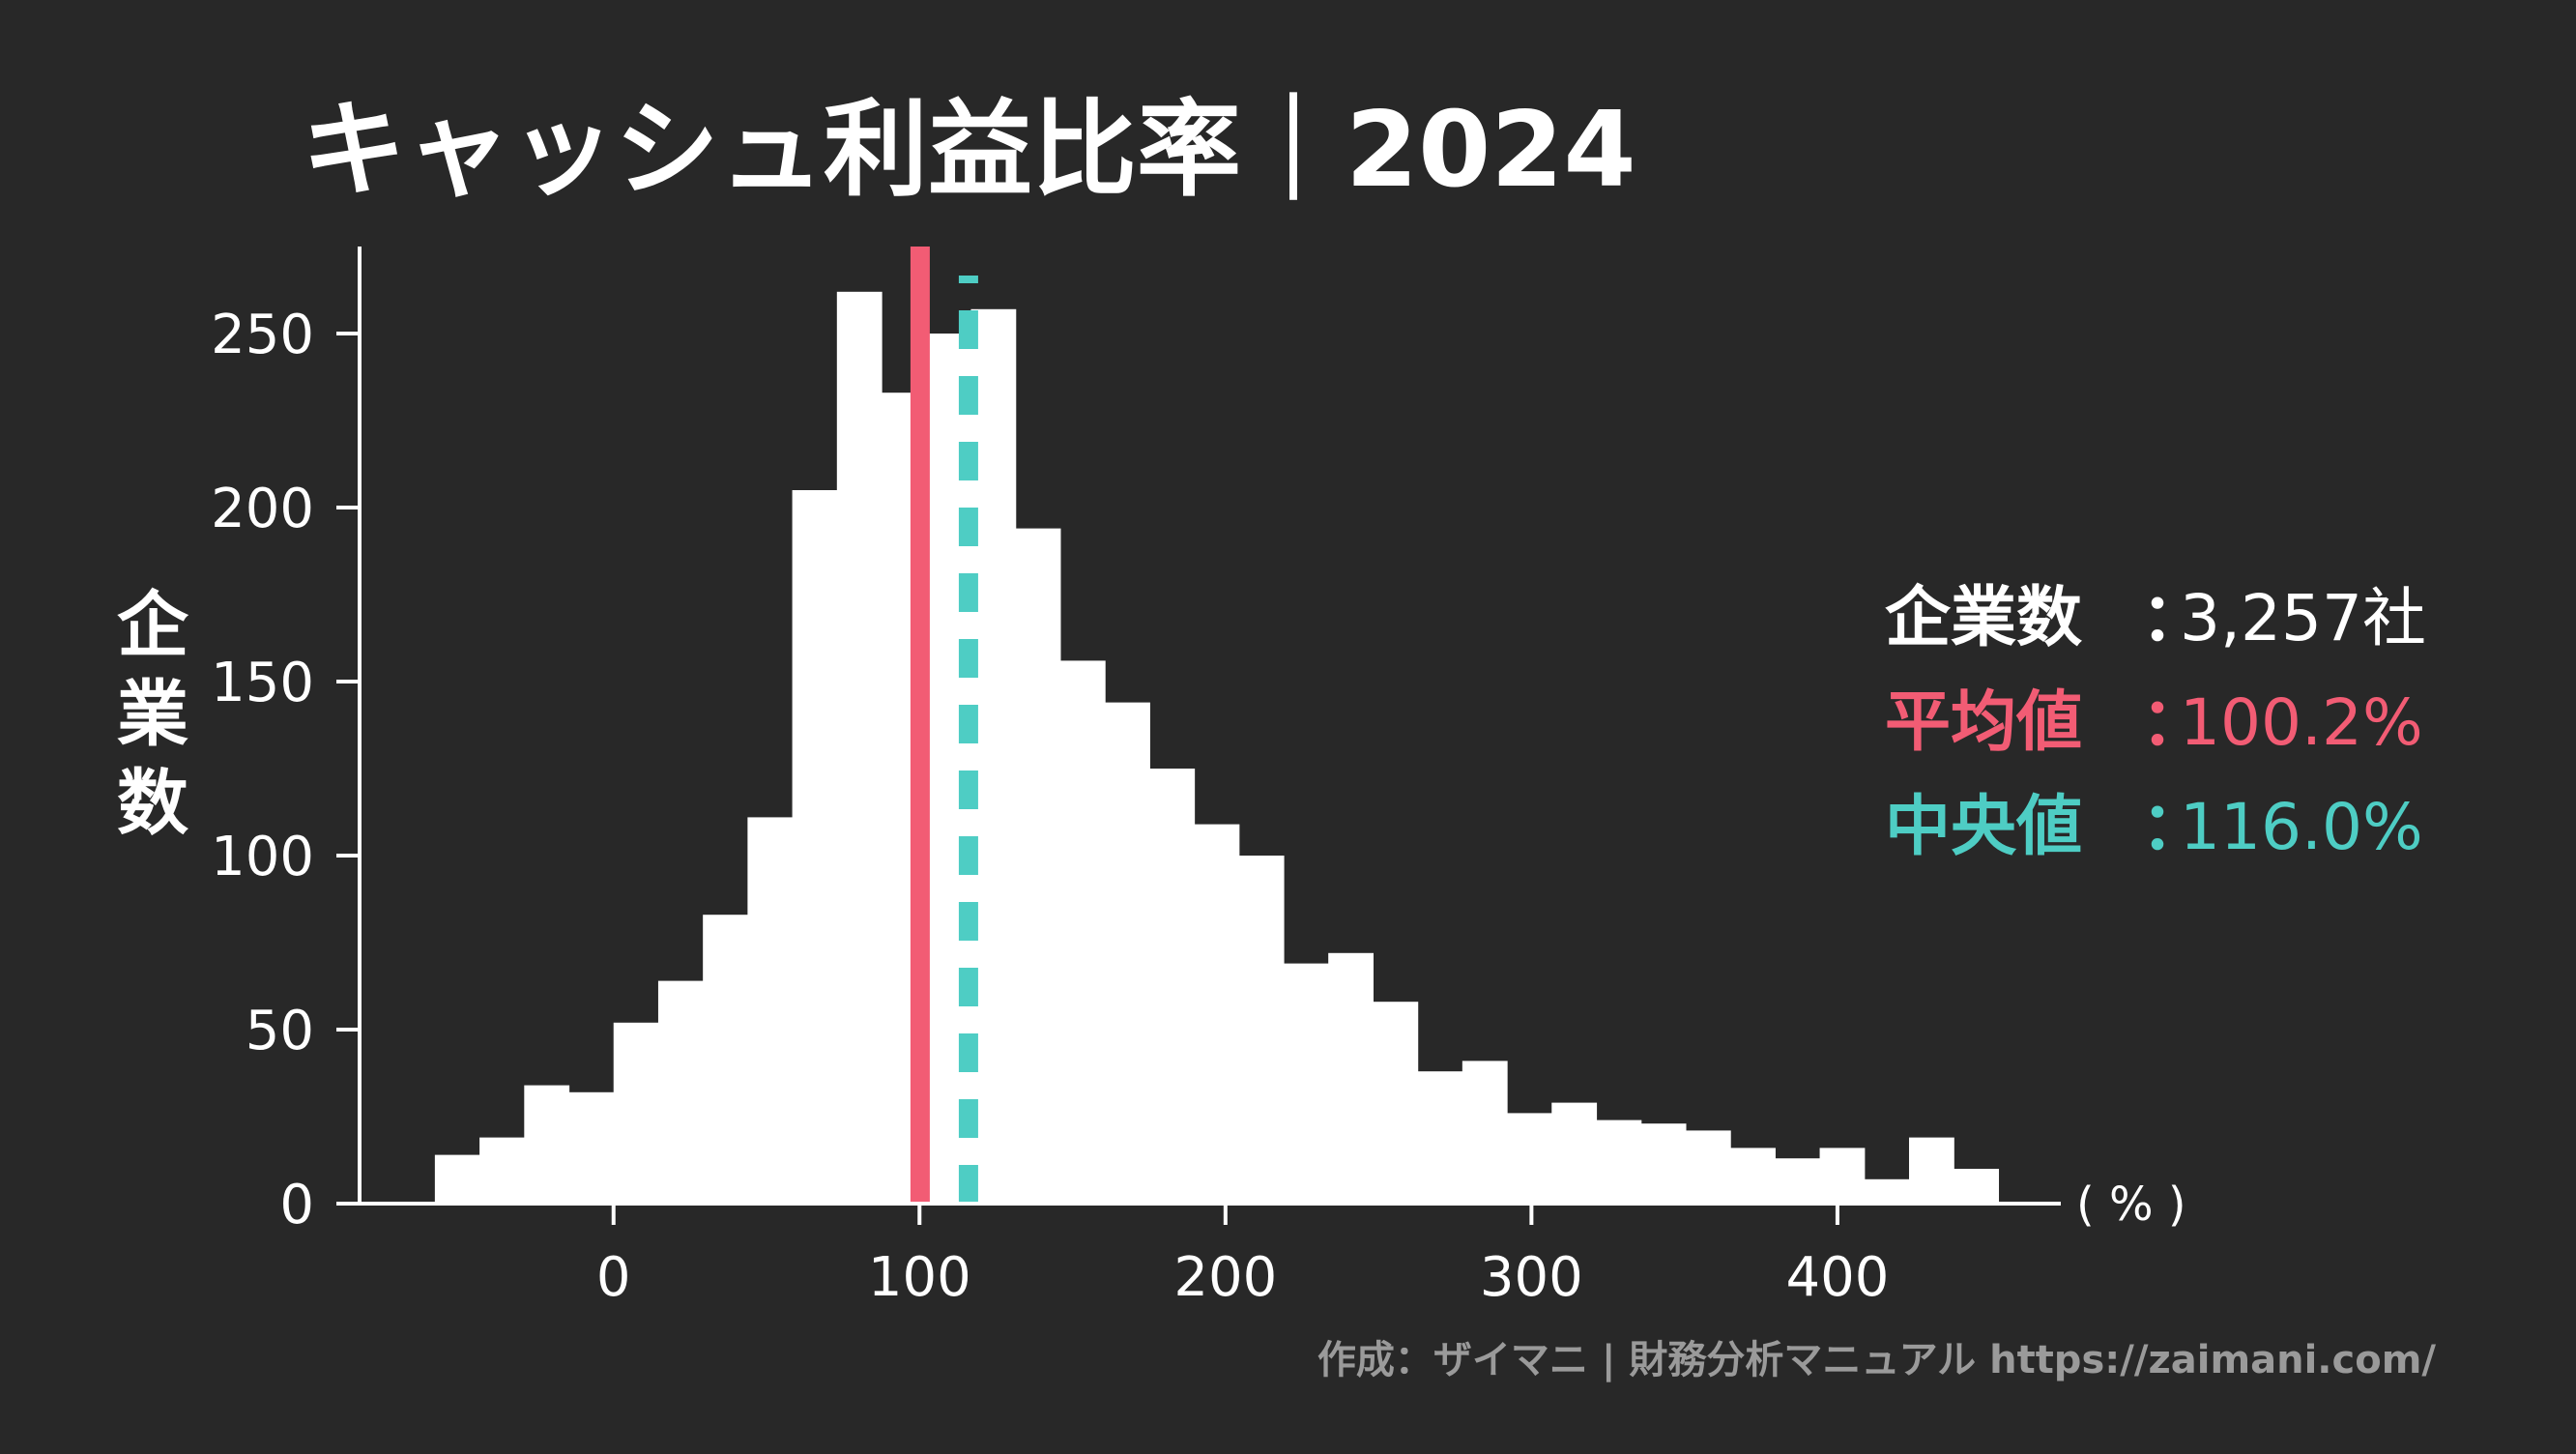 This screenshot has height=1454, width=2576. I want to click on x-tick-label: 100, so click(919, 1277).